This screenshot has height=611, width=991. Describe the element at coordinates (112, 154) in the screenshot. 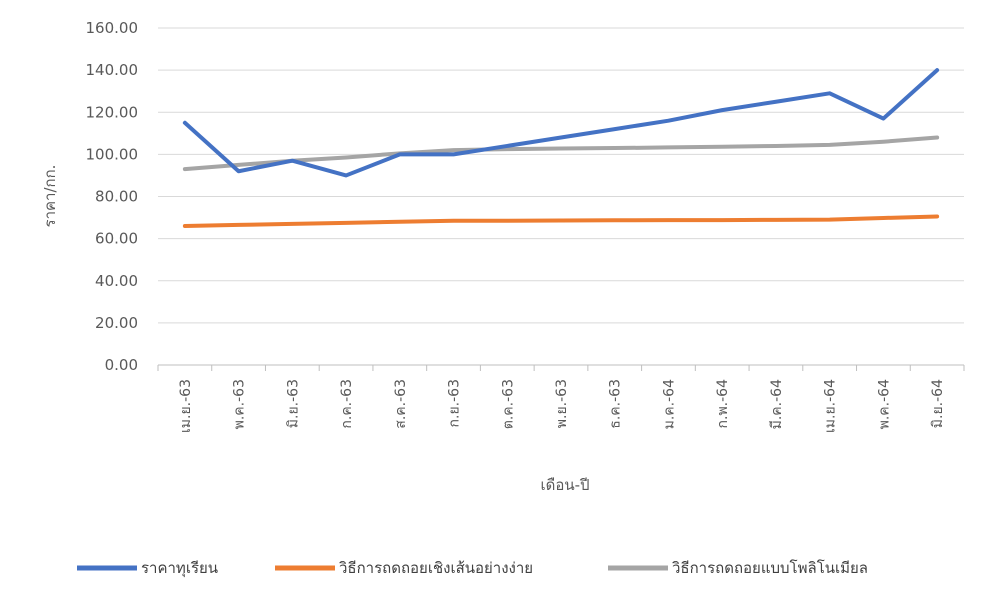

I see `y-tick-label: 100.00` at that location.